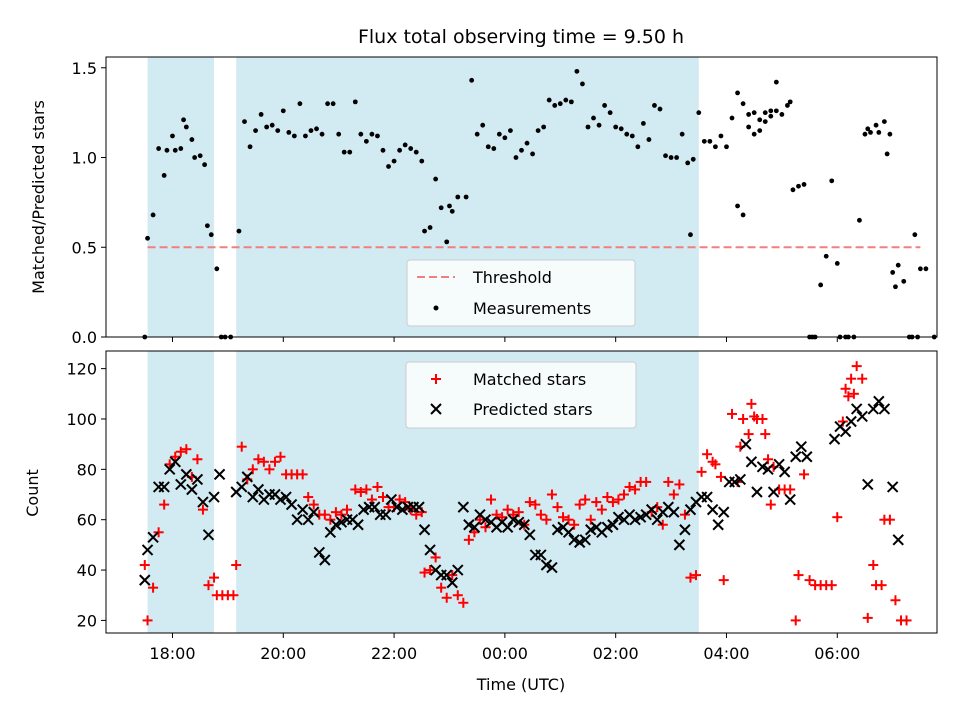 The width and height of the screenshot is (960, 720). I want to click on legend-plus-marker, so click(436, 379).